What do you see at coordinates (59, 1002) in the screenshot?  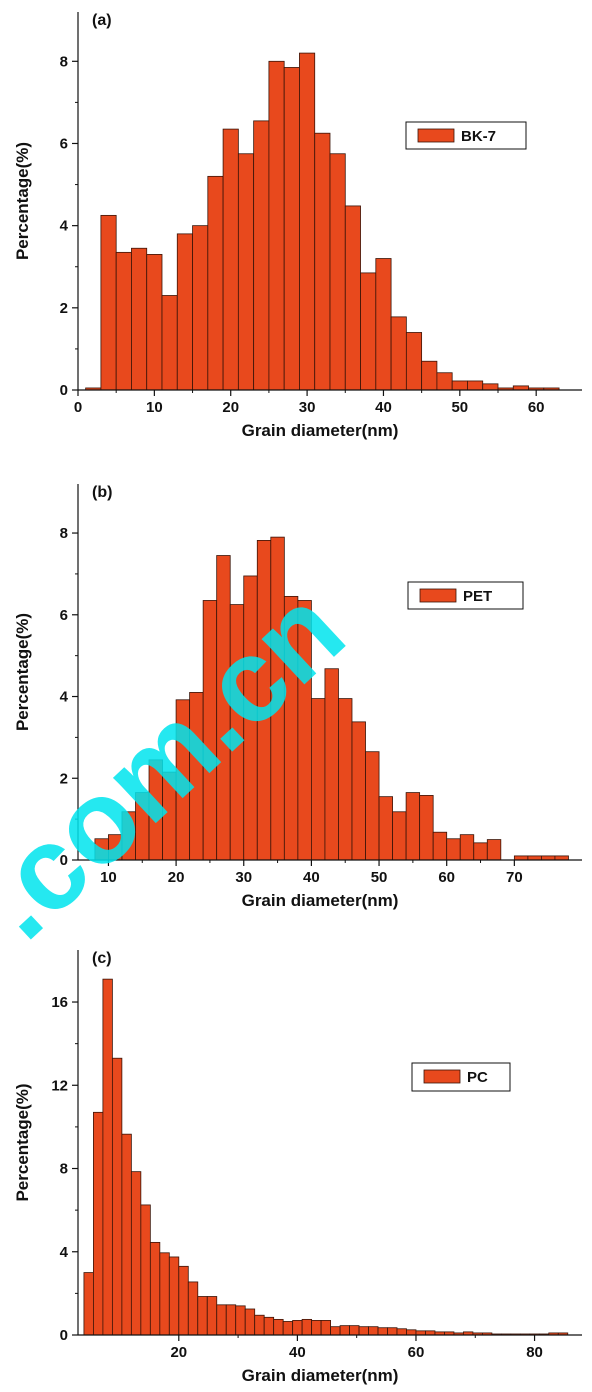 I see `y-tick-label: 16` at bounding box center [59, 1002].